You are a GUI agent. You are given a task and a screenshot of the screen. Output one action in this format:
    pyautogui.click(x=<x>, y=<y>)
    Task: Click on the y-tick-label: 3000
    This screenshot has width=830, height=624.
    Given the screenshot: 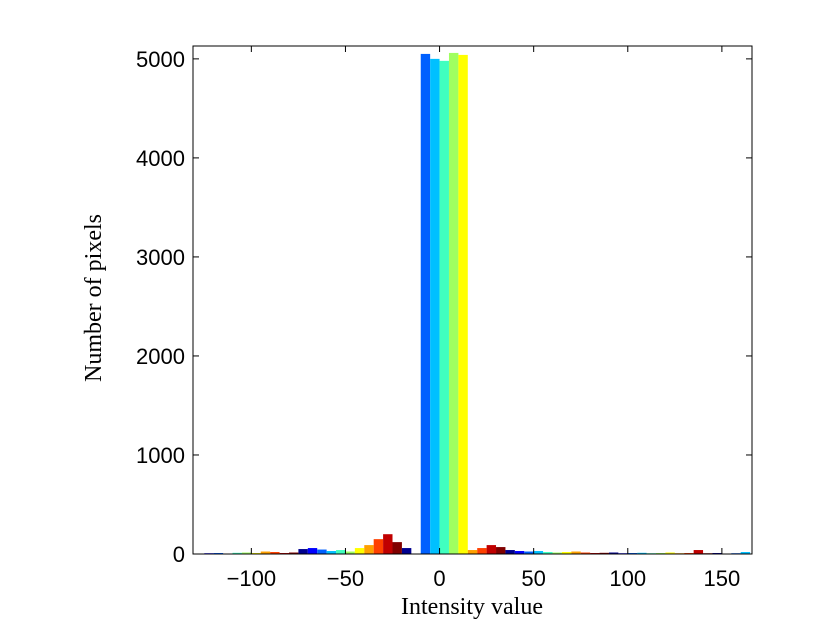 What is the action you would take?
    pyautogui.click(x=160, y=257)
    